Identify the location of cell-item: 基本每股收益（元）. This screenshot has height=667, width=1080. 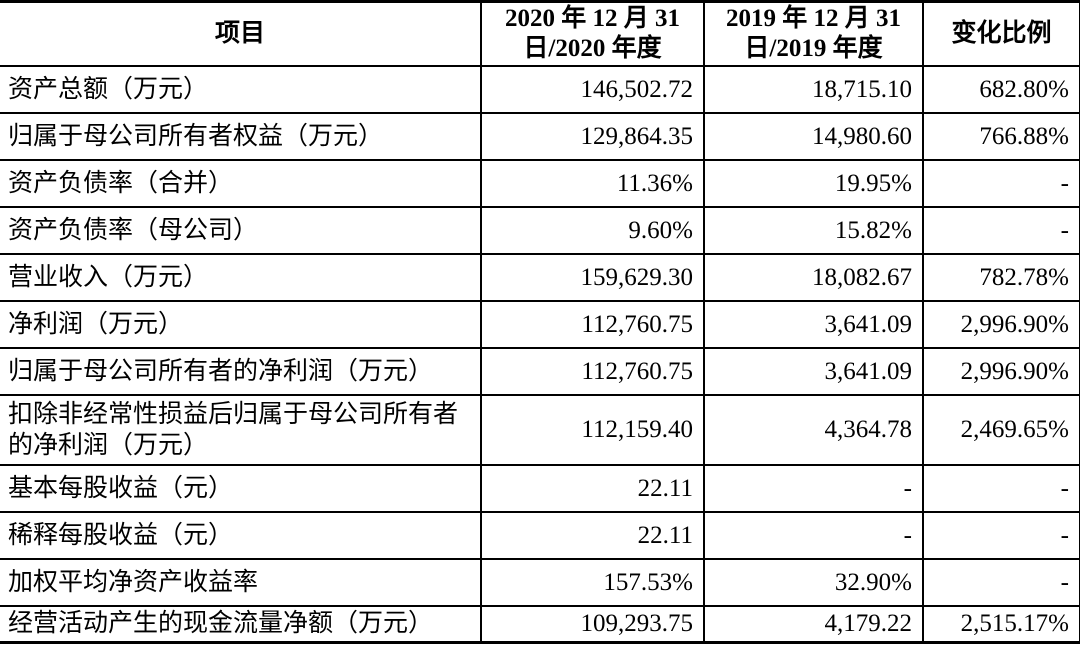
(241, 488).